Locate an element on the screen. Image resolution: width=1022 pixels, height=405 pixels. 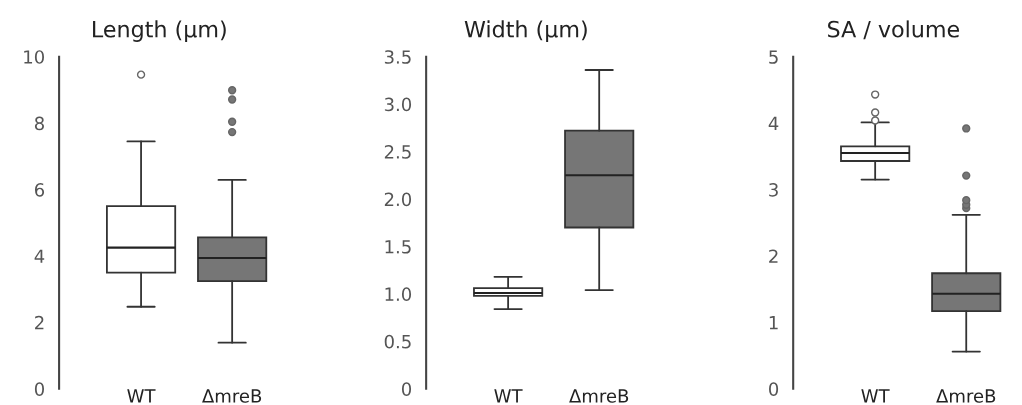
y-tick-label: 3 is located at coordinates (773, 190).